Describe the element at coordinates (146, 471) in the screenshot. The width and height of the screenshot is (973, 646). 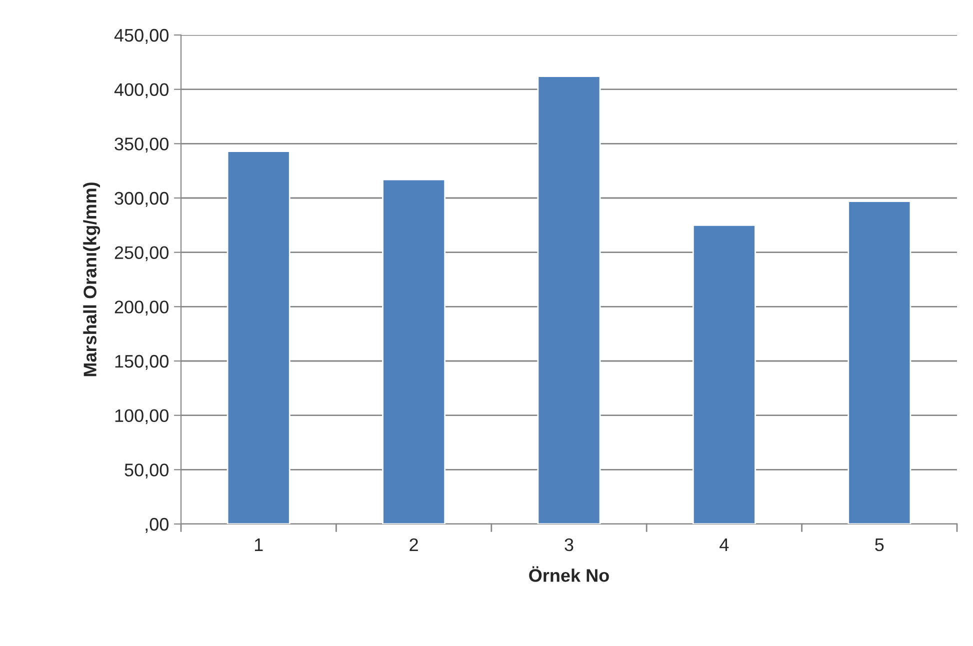
I see `y-tick-label: 50,00` at that location.